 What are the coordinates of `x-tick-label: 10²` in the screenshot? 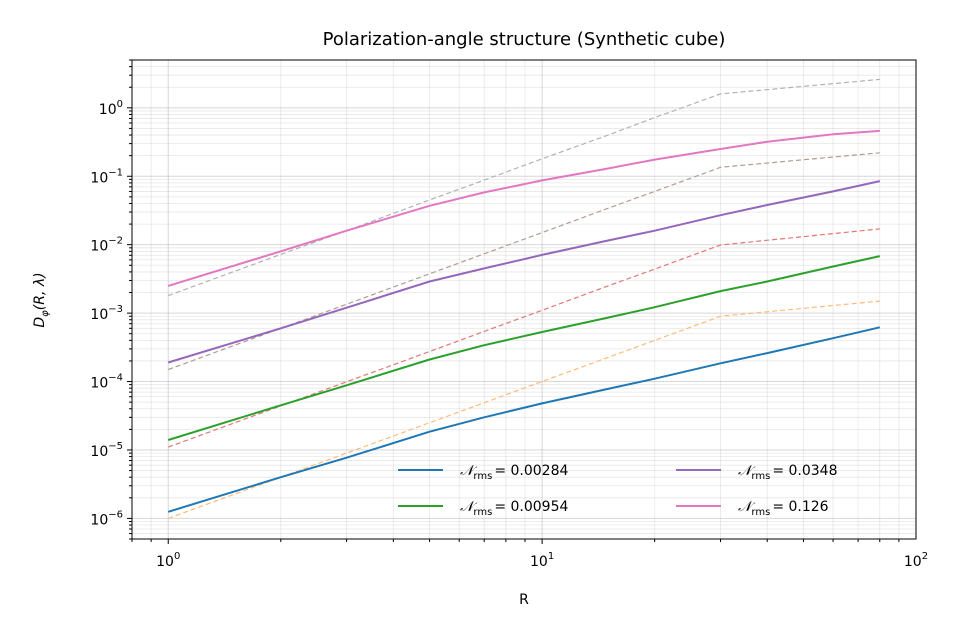 It's located at (916, 560).